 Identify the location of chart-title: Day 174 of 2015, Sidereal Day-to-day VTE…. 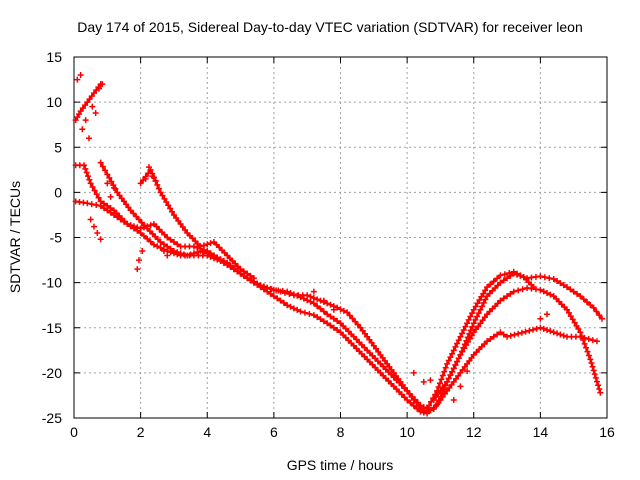
(330, 27).